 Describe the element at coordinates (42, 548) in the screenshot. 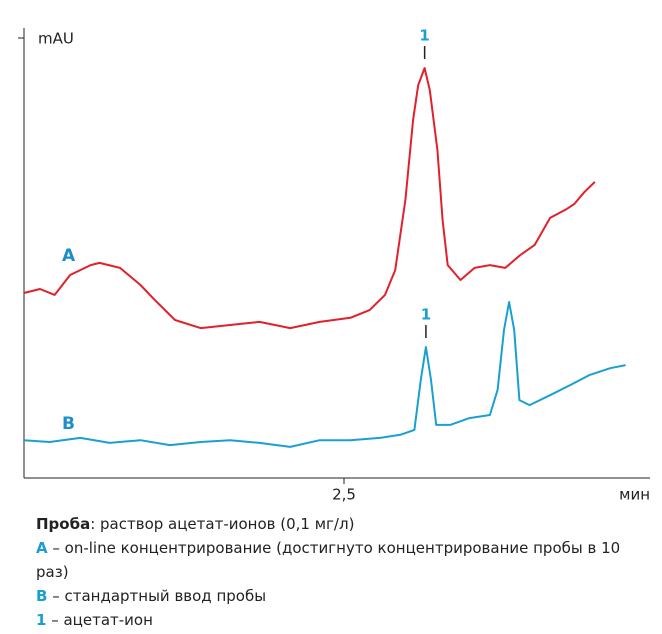

I see `caption-key: A` at that location.